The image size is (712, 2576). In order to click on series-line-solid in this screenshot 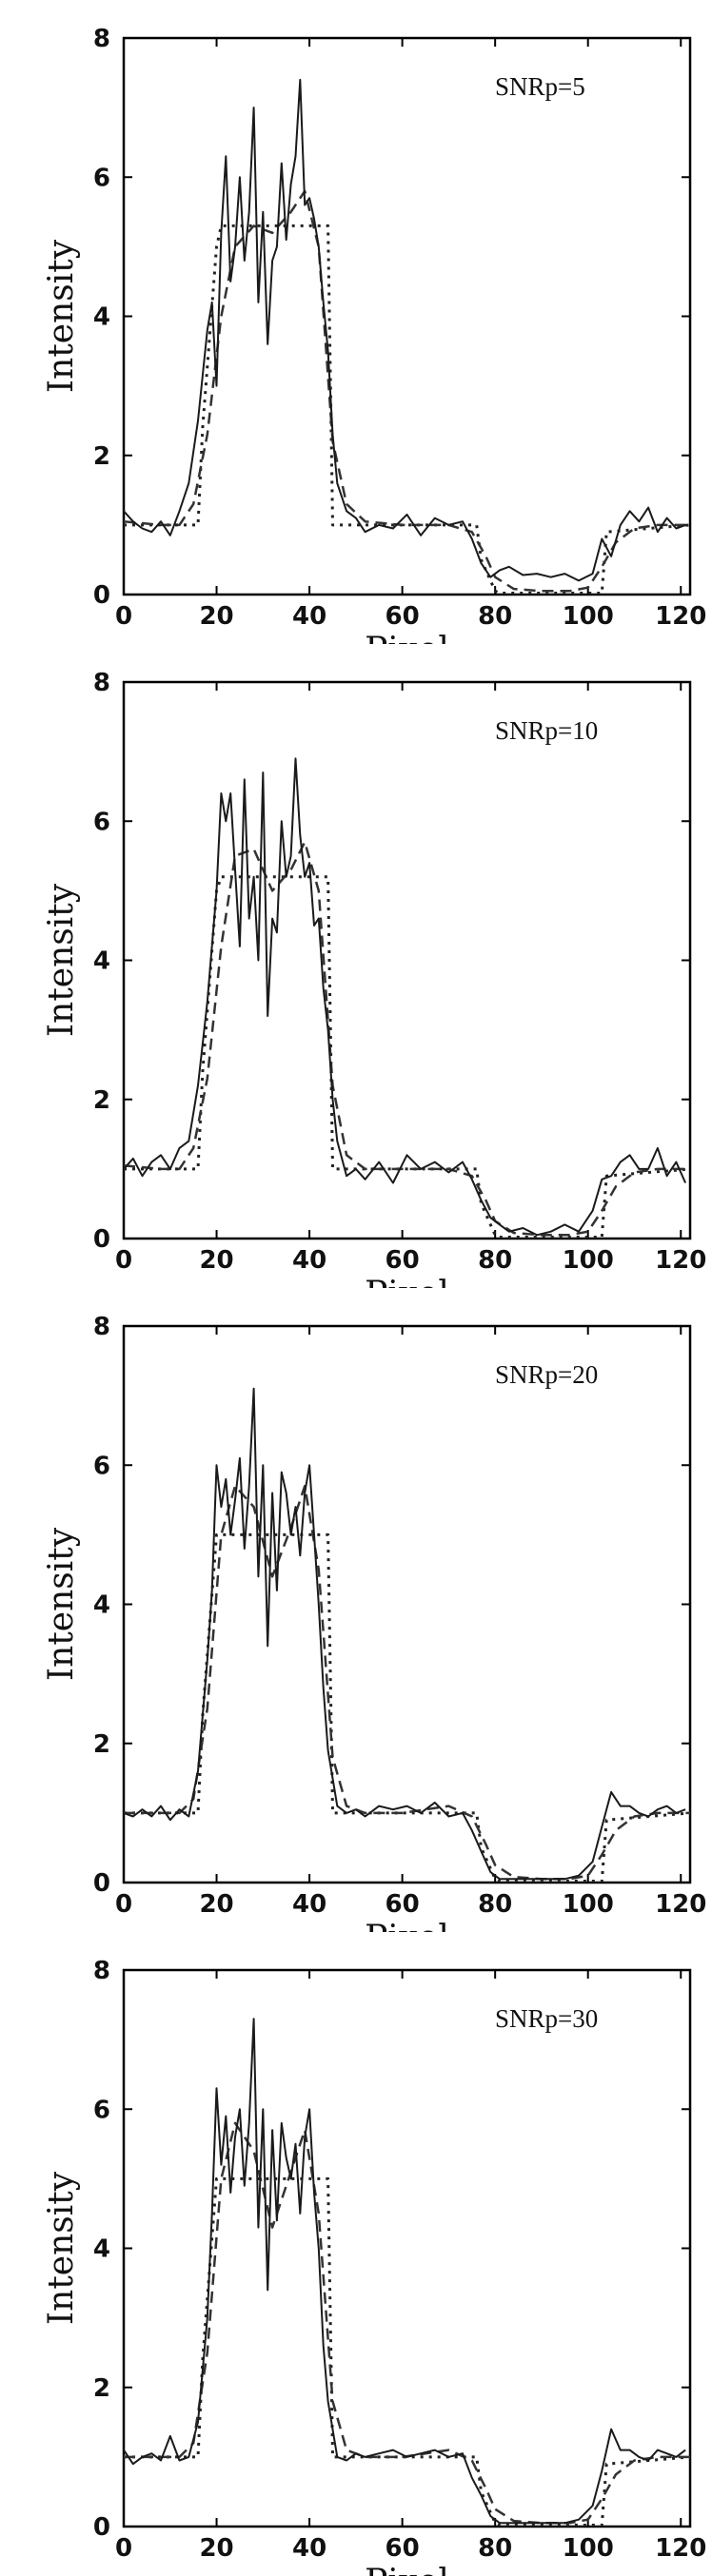, I will do `click(405, 997)`.